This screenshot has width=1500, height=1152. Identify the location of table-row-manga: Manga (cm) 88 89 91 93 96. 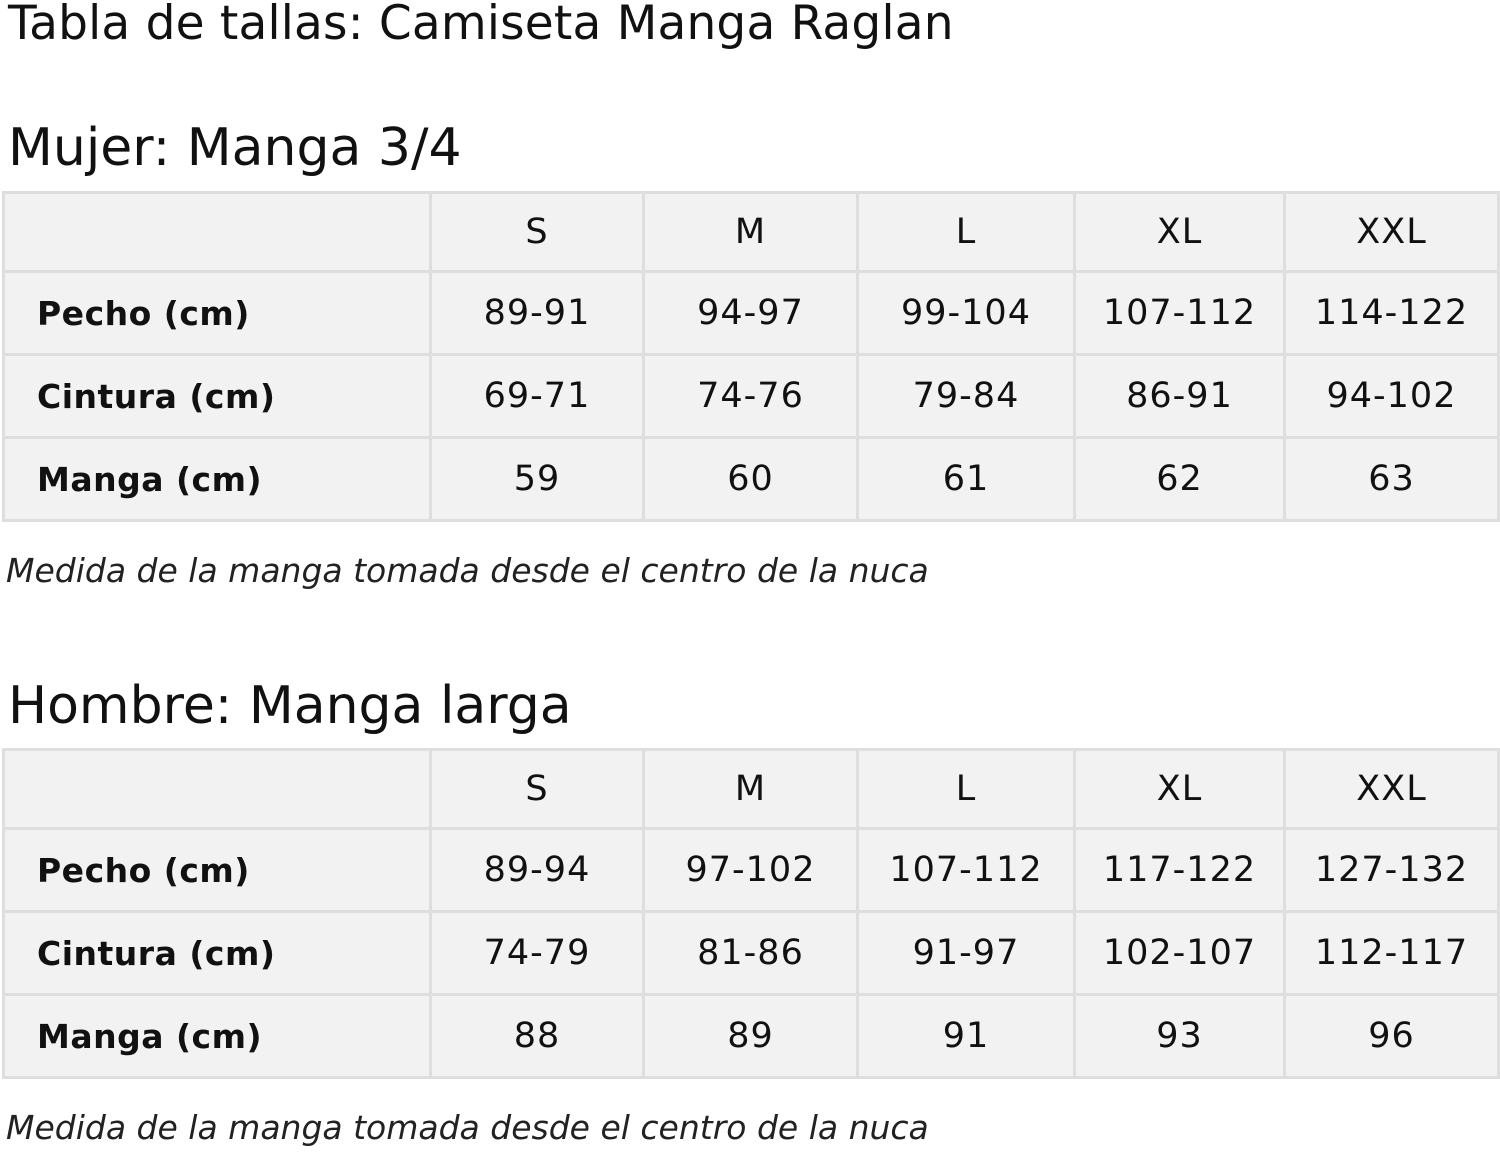
(751, 1036).